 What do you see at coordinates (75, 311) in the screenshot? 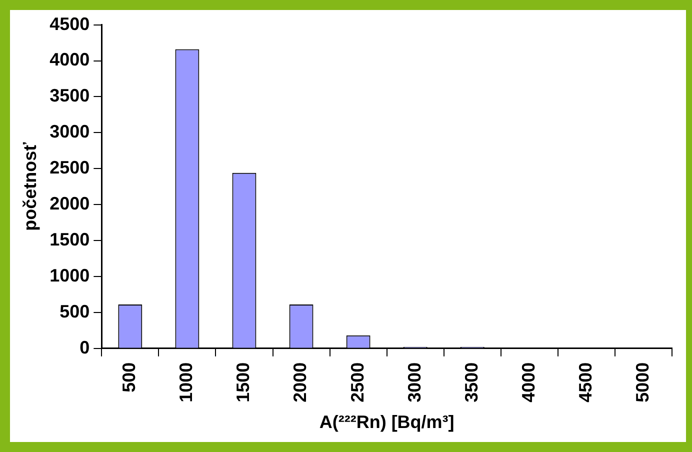
I see `y-tick-label: 500` at bounding box center [75, 311].